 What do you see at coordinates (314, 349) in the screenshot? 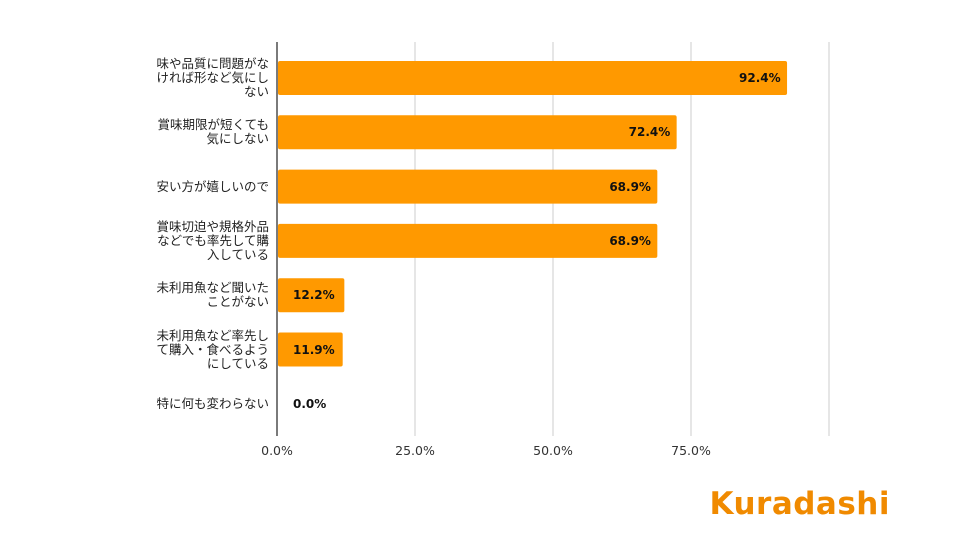
I see `data-label: 11.9%` at bounding box center [314, 349].